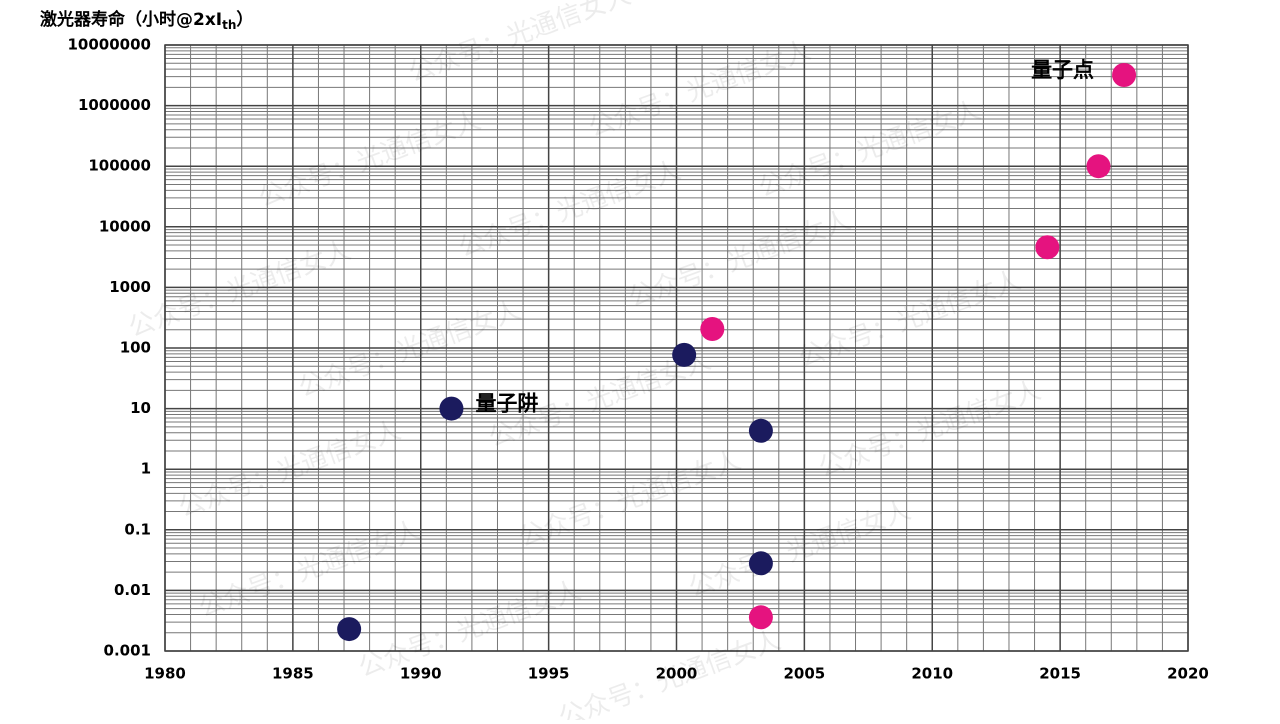 The width and height of the screenshot is (1280, 724). I want to click on y-tick-label: 0.001, so click(127, 651).